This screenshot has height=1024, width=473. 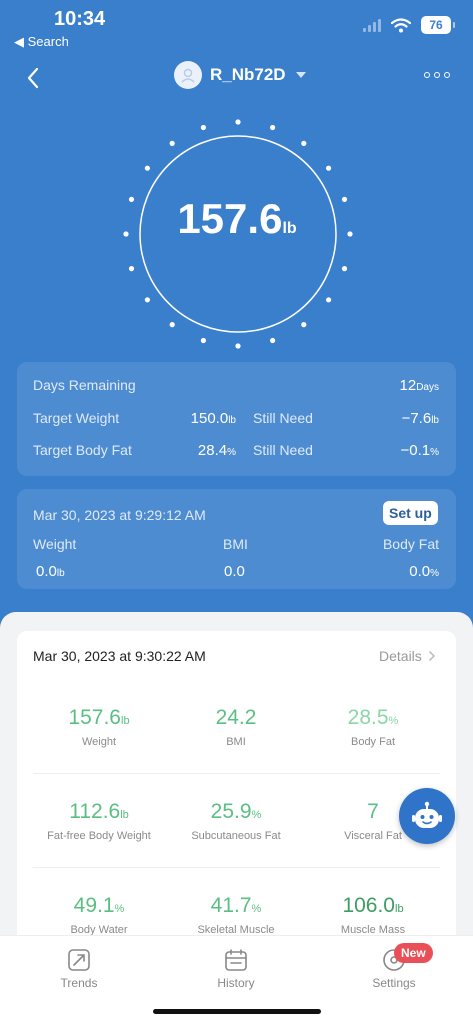 I want to click on back-chevron-icon, so click(x=34, y=78).